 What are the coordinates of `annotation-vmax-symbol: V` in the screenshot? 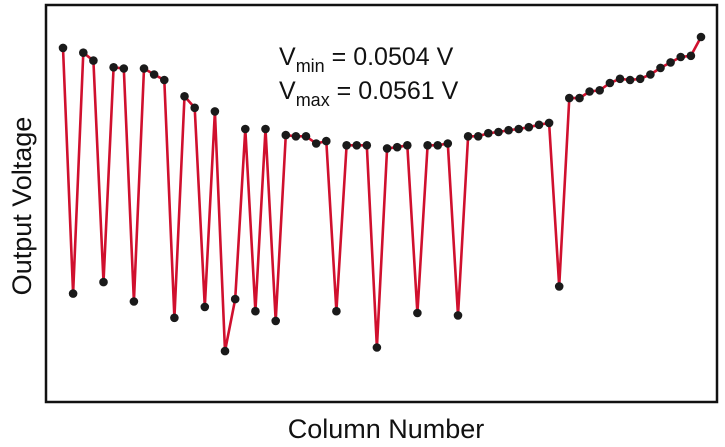 It's located at (287, 91).